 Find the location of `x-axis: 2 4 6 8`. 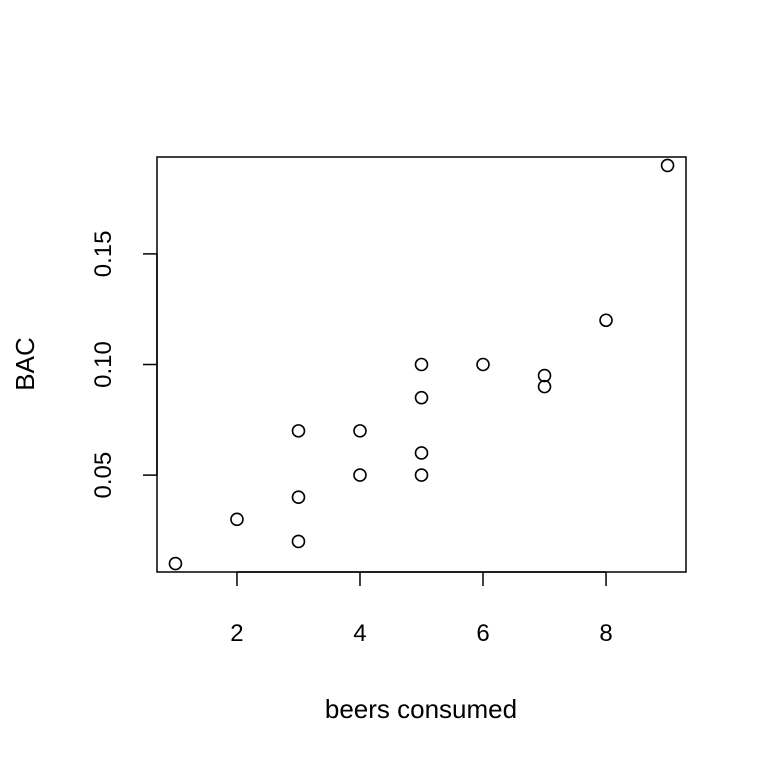

x-axis: 2 4 6 8 is located at coordinates (421, 609).